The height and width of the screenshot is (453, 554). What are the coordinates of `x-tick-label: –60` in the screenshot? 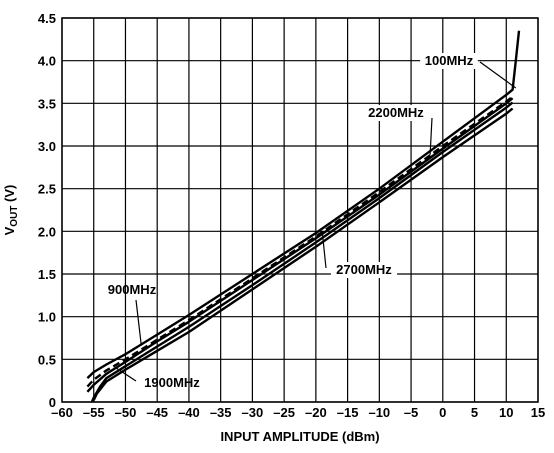 It's located at (62, 412).